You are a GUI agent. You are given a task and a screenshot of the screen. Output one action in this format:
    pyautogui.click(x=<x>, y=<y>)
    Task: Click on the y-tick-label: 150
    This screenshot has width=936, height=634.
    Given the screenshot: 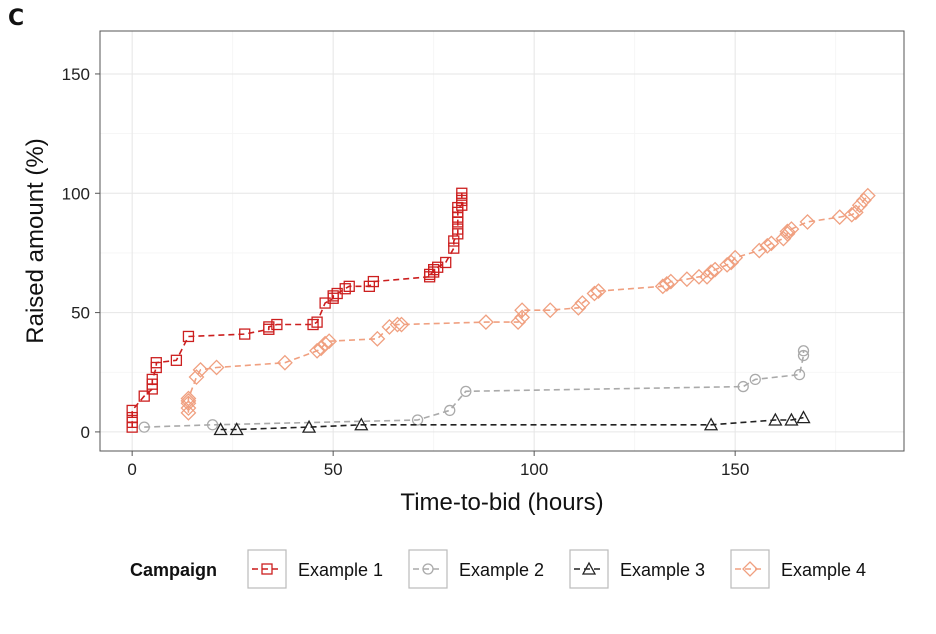 What is the action you would take?
    pyautogui.click(x=76, y=74)
    